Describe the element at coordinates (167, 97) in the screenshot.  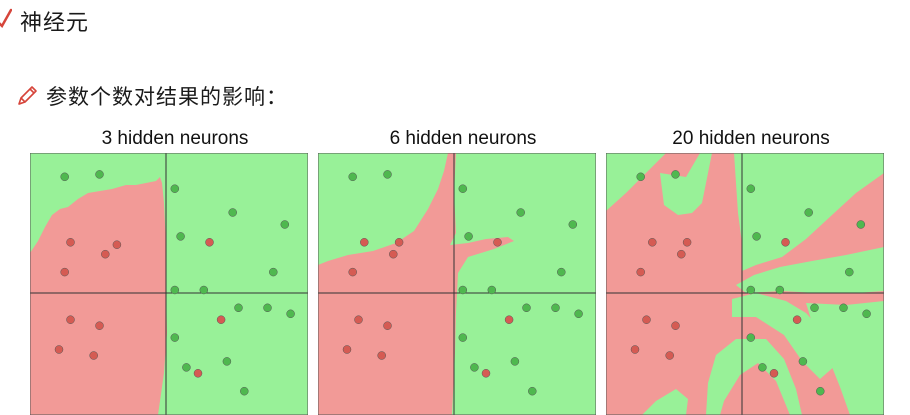
I see `subheading-text: 参数个数对结果的影响：` at that location.